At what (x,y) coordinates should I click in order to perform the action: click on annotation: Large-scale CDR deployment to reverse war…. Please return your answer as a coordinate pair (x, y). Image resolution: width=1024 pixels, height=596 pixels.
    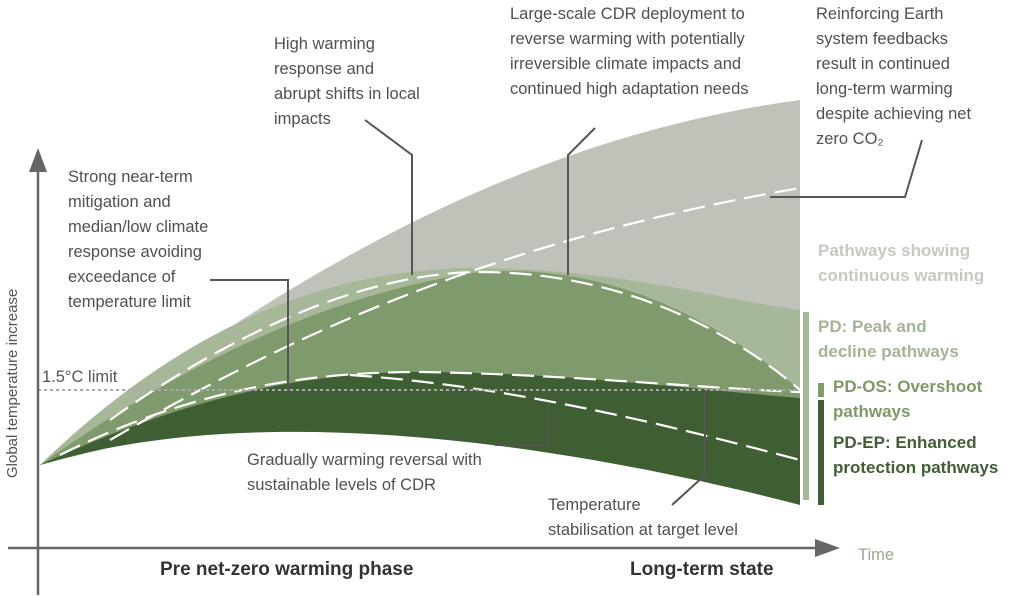
    Looking at the image, I should click on (629, 51).